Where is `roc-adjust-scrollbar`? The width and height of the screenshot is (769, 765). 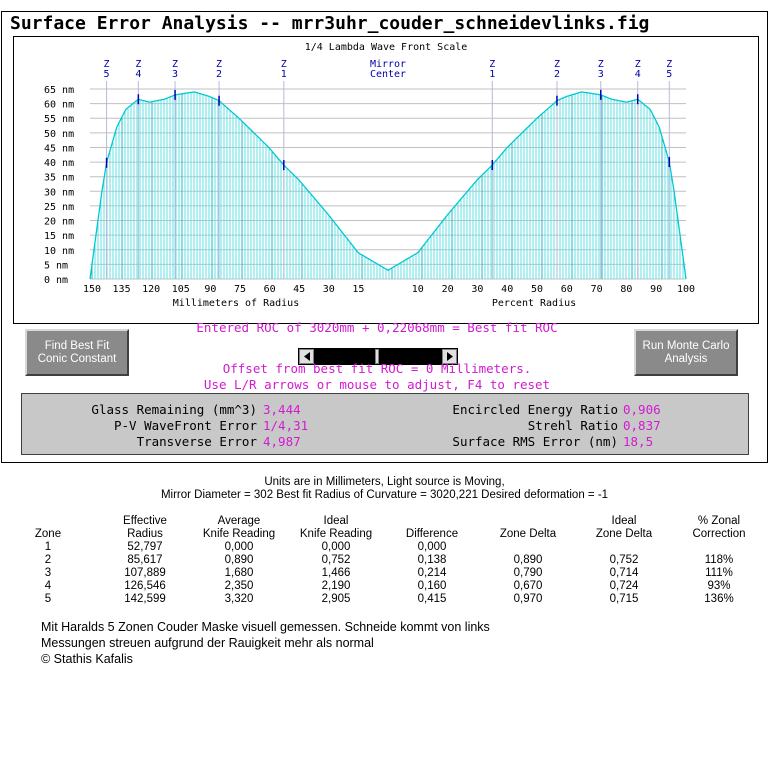 roc-adjust-scrollbar is located at coordinates (378, 356).